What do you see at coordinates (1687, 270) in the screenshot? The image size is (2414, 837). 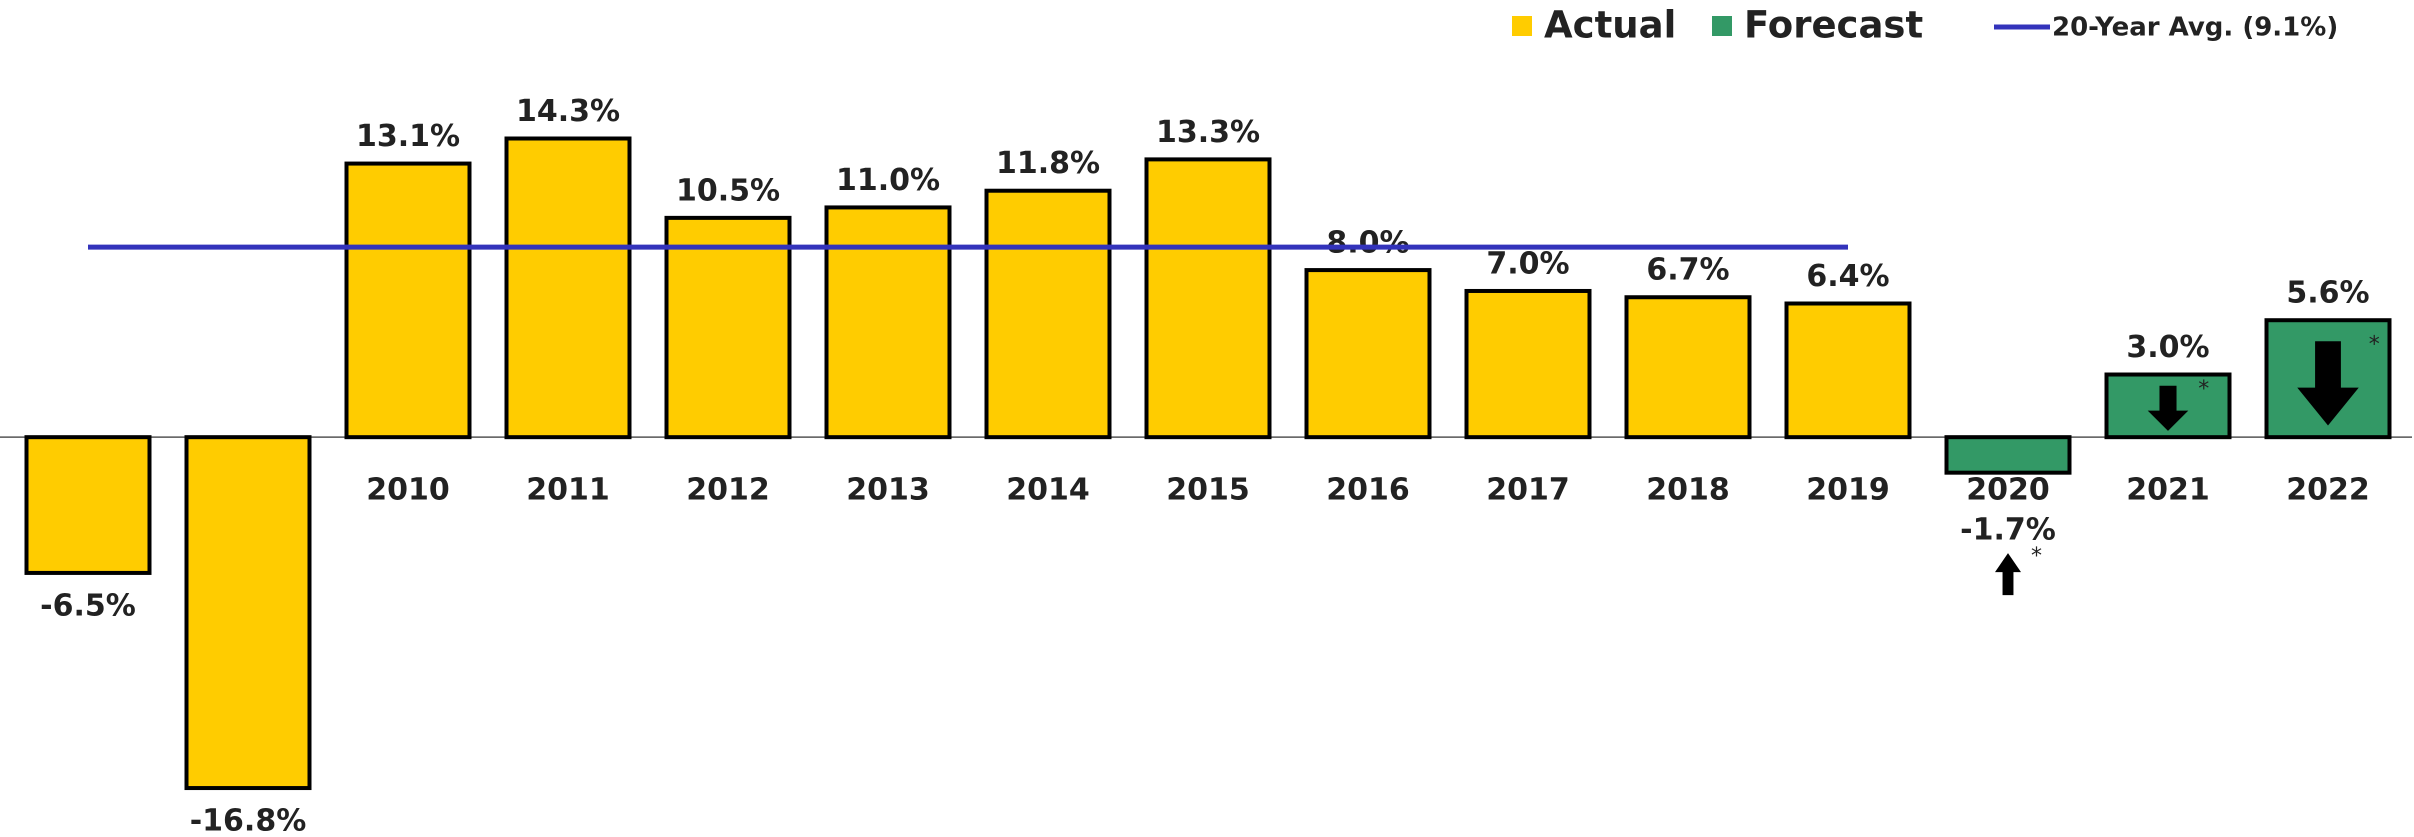 I see `value-label: 6.7%` at bounding box center [1687, 270].